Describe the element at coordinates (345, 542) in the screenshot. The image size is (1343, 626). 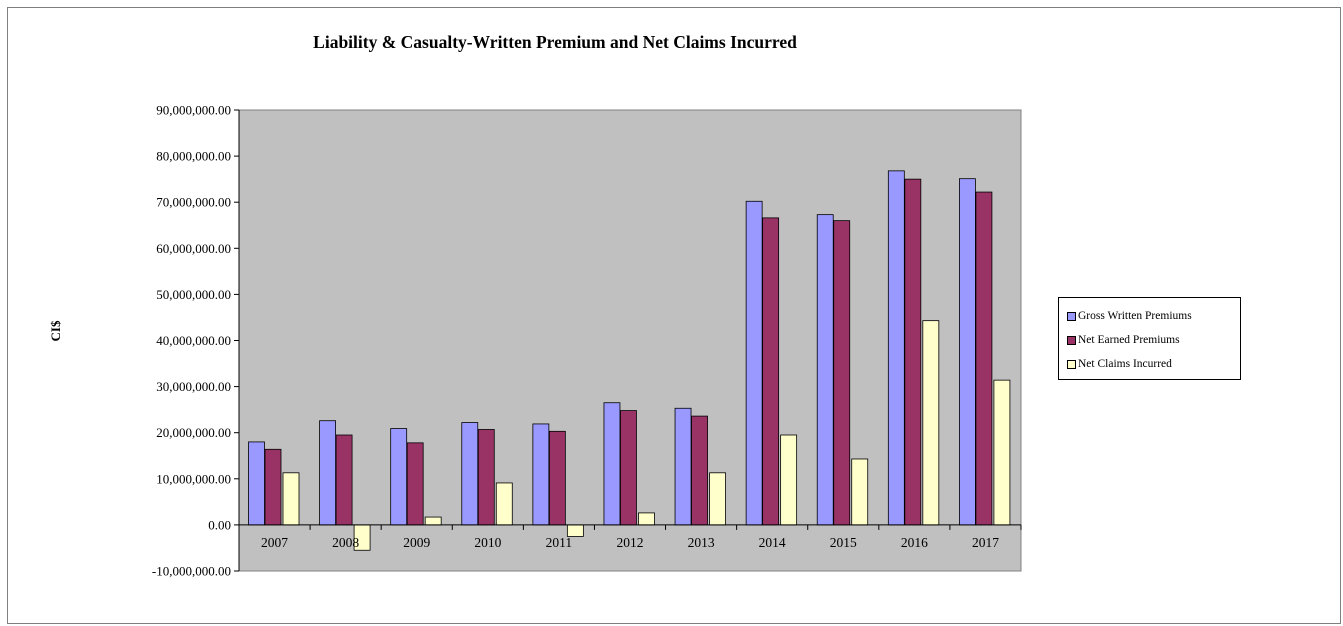
I see `x-tick-label: 2008` at that location.